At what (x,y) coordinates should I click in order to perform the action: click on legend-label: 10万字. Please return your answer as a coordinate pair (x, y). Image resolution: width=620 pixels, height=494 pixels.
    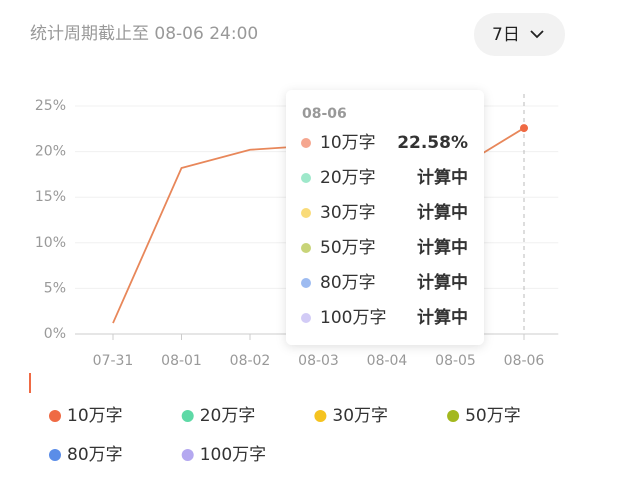
    Looking at the image, I should click on (95, 416).